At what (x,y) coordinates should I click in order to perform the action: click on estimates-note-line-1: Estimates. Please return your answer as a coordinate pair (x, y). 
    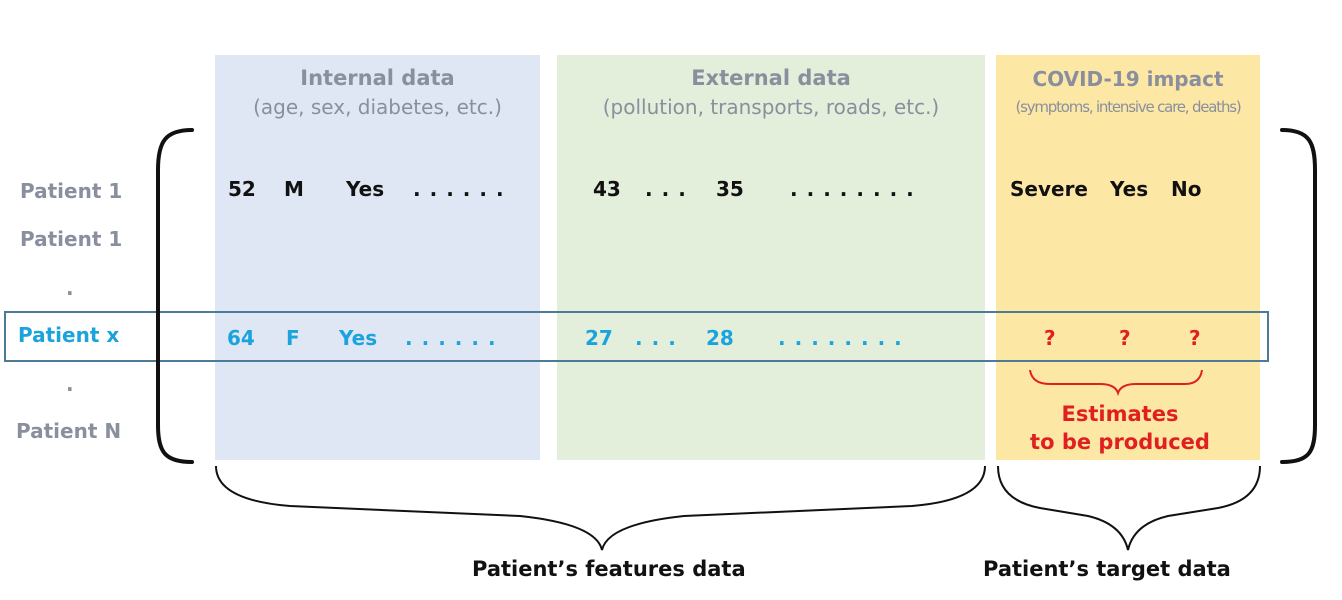
    Looking at the image, I should click on (1120, 414).